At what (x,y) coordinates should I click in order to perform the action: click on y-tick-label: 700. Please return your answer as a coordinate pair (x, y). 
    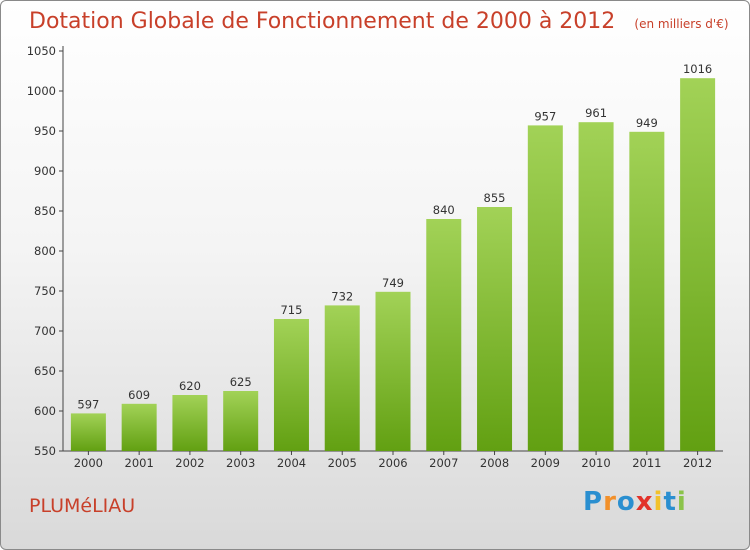
    Looking at the image, I should click on (45, 331).